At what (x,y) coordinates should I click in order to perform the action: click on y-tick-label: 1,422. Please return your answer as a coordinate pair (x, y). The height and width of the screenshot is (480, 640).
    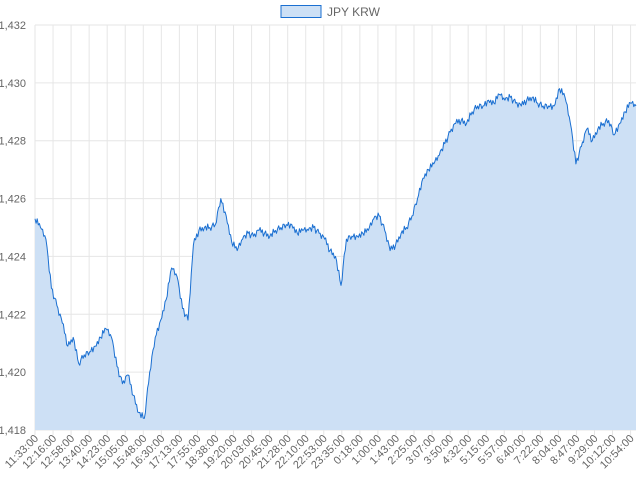
    Looking at the image, I should click on (13, 315).